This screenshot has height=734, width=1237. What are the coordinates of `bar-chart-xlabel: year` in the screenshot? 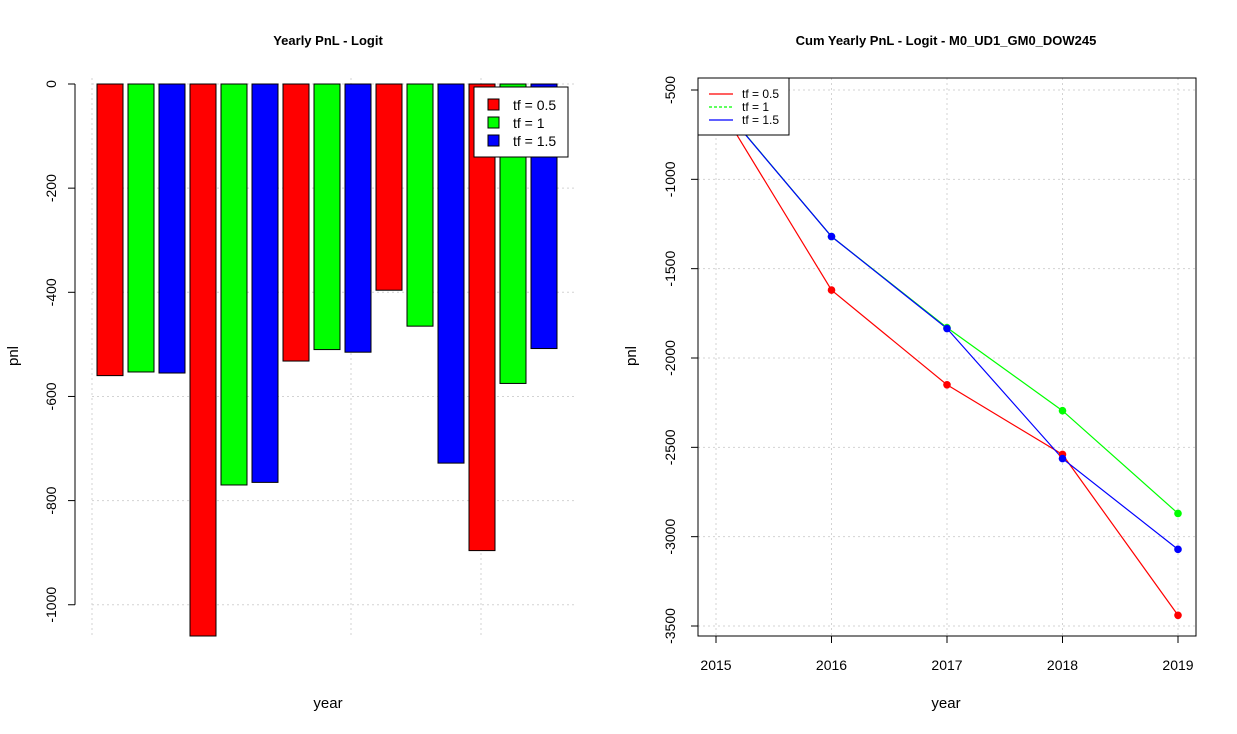 It's located at (327, 703).